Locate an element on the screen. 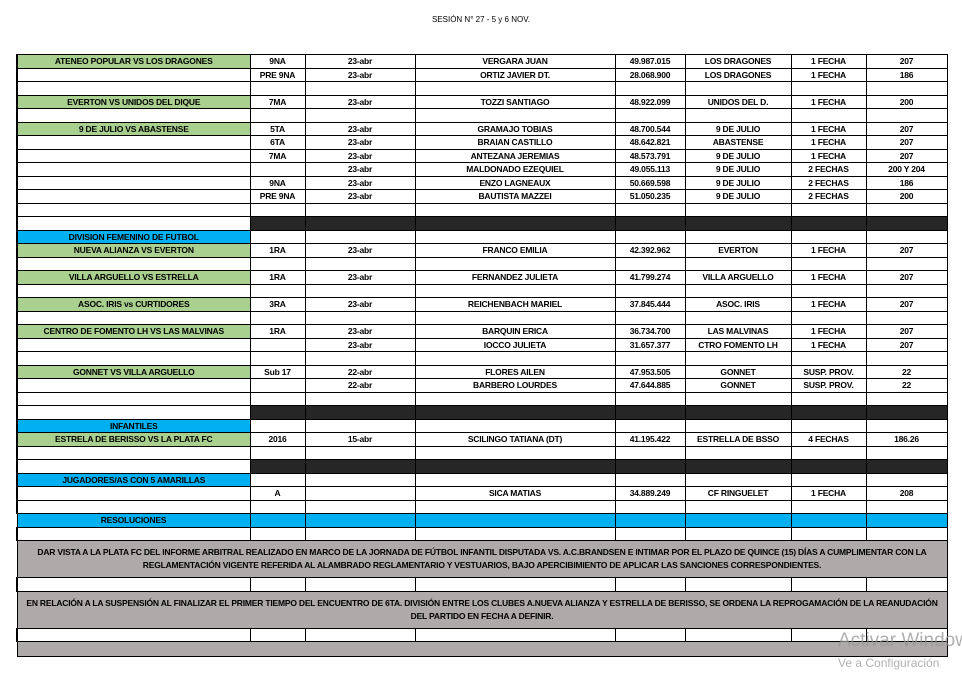 This screenshot has height=674, width=962. club-cell: ABASTENSE is located at coordinates (738, 142).